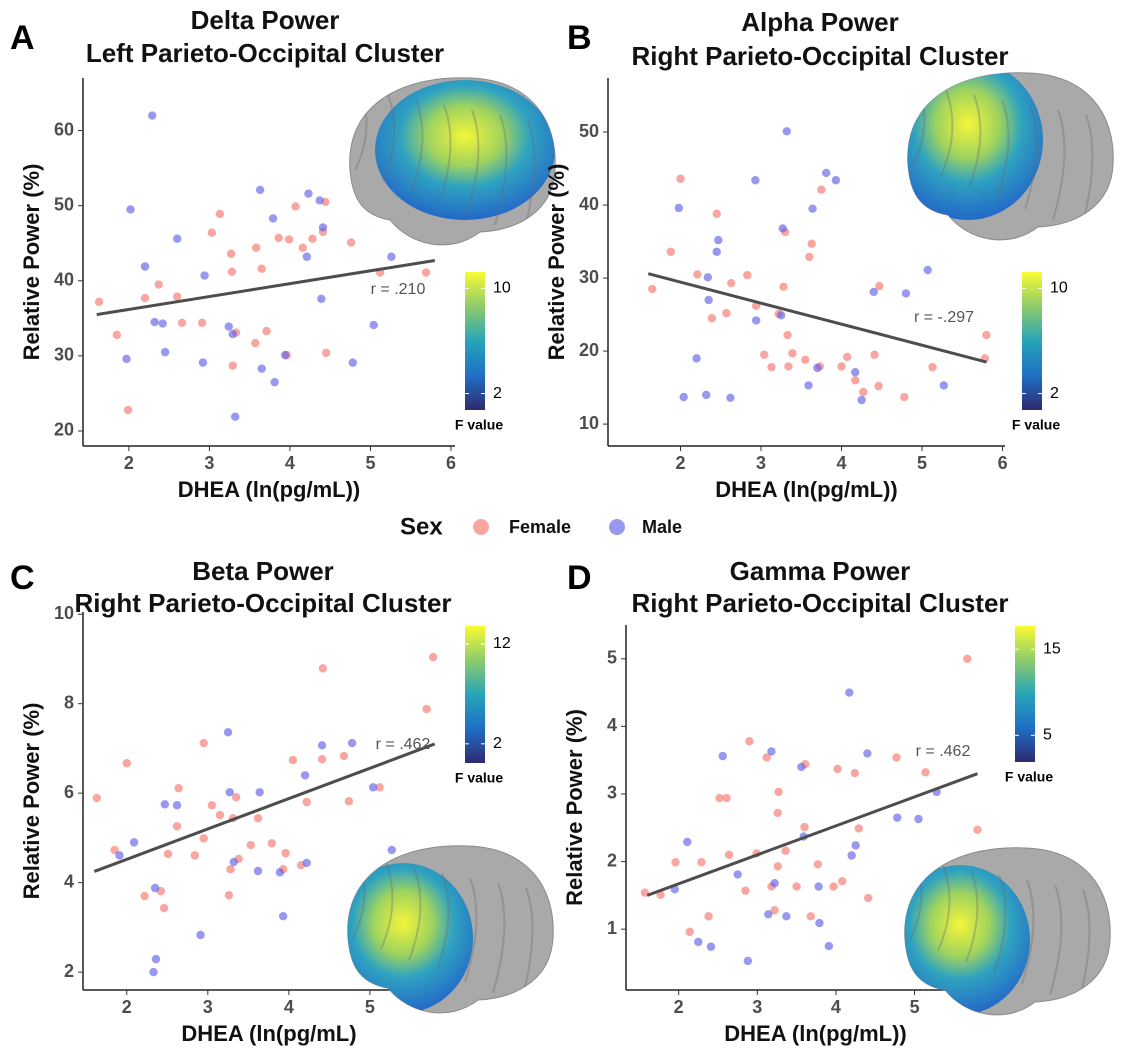 This screenshot has width=1123, height=1050. What do you see at coordinates (22, 38) in the screenshot?
I see `panel-letter: A` at bounding box center [22, 38].